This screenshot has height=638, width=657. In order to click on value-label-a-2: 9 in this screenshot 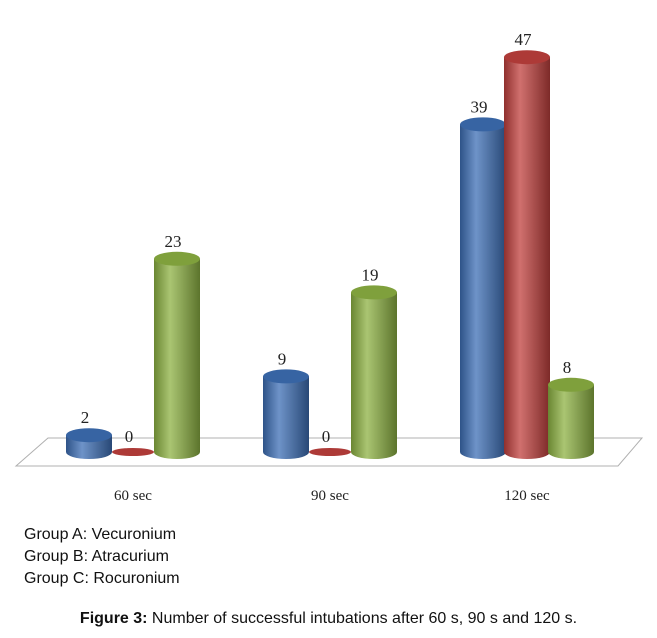, I will do `click(282, 358)`.